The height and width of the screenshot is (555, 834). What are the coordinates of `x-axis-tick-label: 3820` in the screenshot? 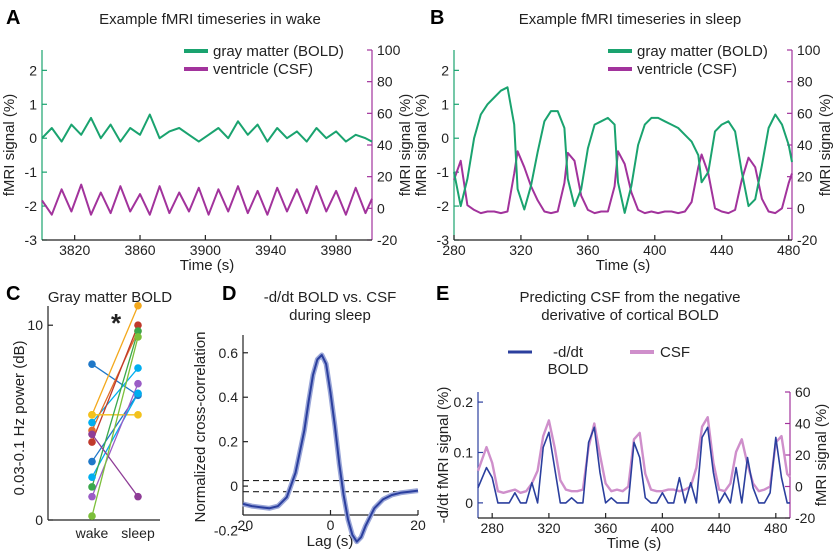 It's located at (74, 250).